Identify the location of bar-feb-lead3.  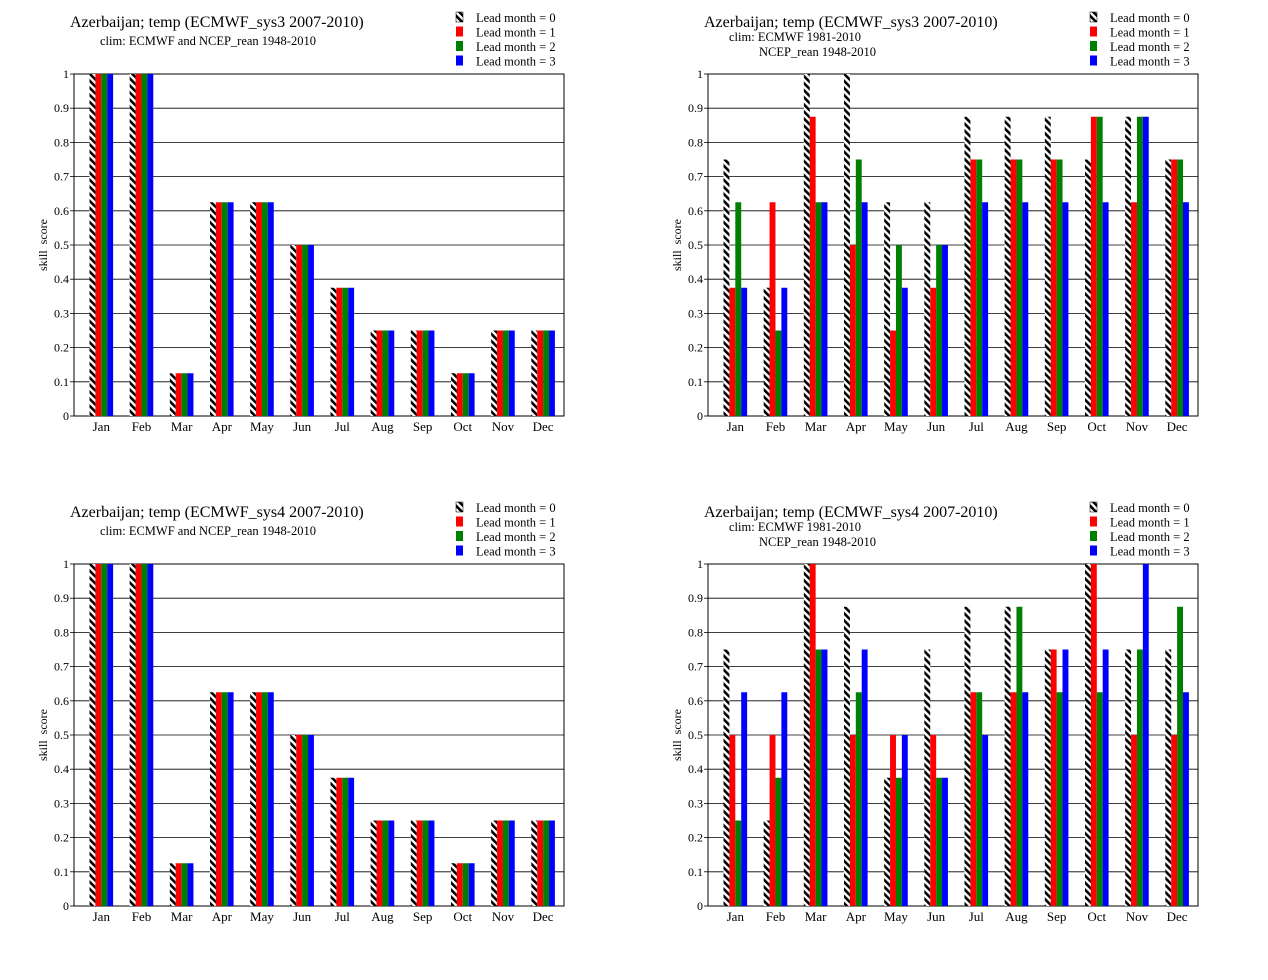
(150, 245).